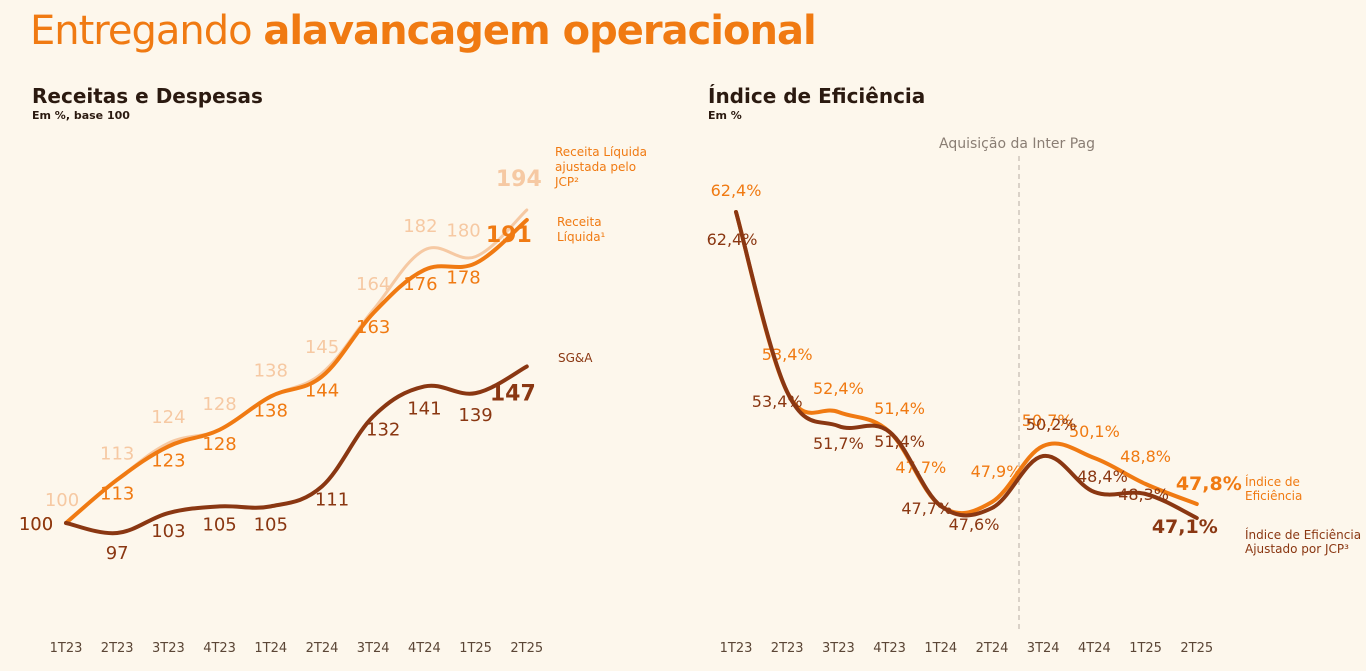 Image resolution: width=1366 pixels, height=671 pixels. What do you see at coordinates (509, 235) in the screenshot?
I see `data-label: 191` at bounding box center [509, 235].